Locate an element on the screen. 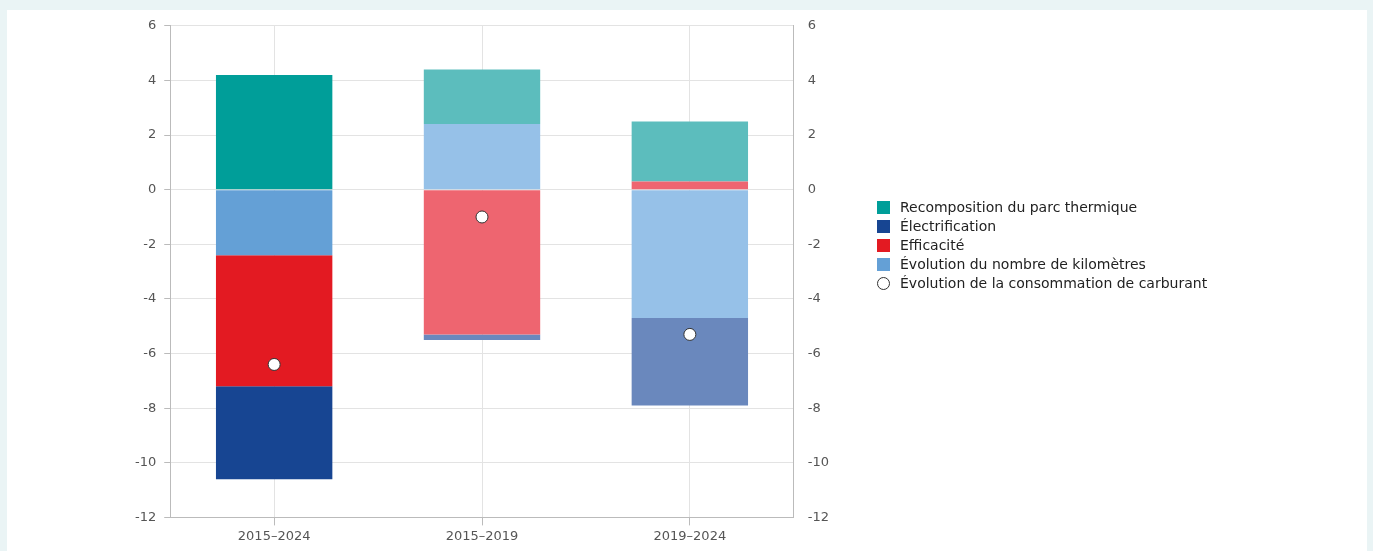  y2-tick-label: 2 is located at coordinates (812, 134).